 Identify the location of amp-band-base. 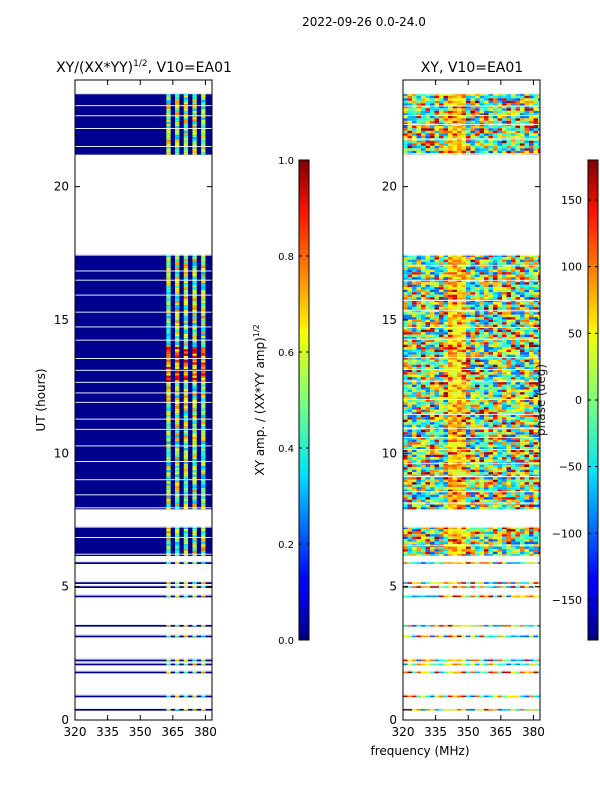
(143, 672).